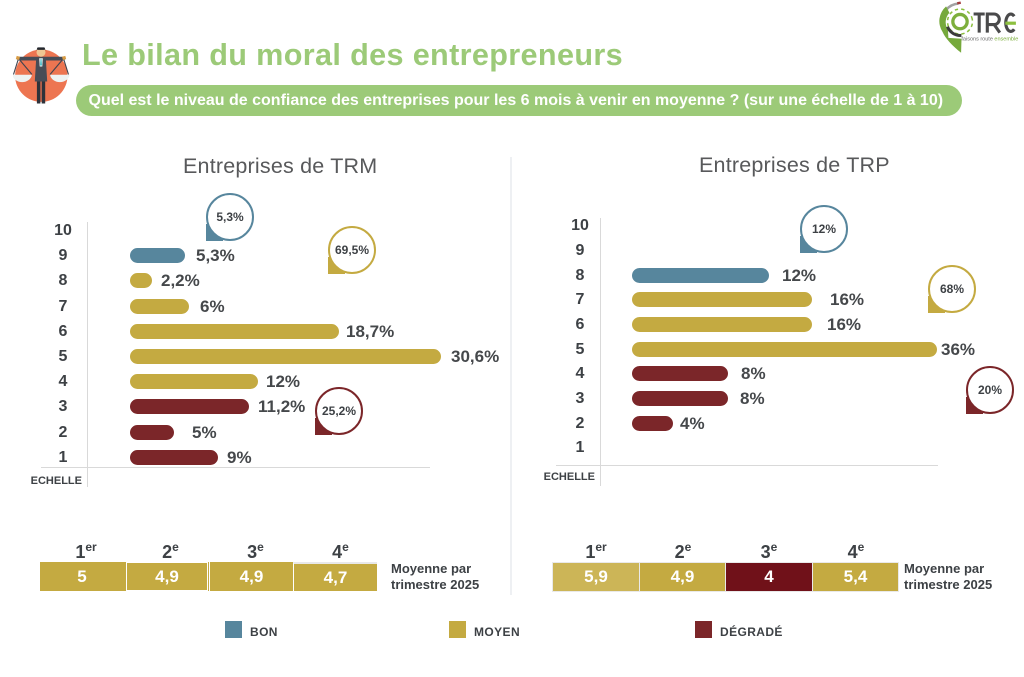  What do you see at coordinates (989, 39) in the screenshot?
I see `svg-text: faisons route ensemble` at bounding box center [989, 39].